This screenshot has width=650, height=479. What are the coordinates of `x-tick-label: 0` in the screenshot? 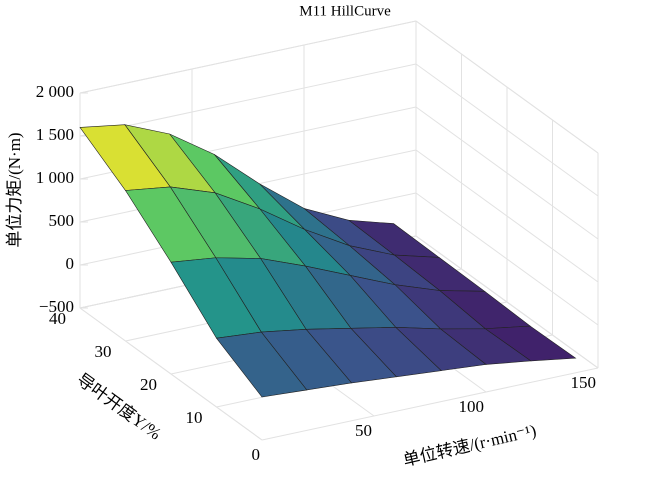 It's located at (256, 454).